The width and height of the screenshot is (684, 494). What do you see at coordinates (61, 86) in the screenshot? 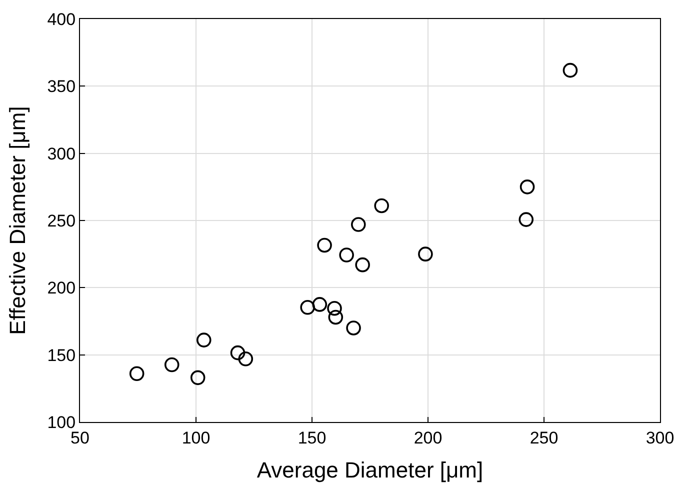
I see `y-tick-label: 350` at bounding box center [61, 86].